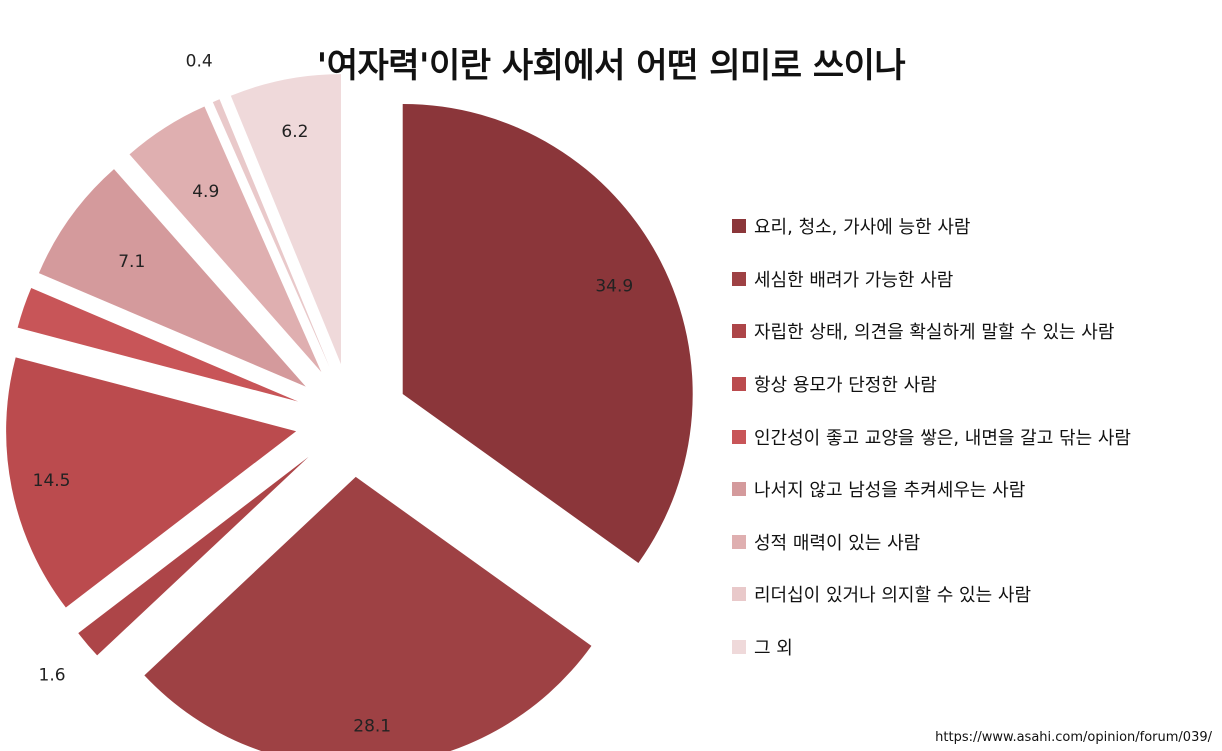  I want to click on legend-item: 세심한 배려가 가능한 사람, so click(931, 279).